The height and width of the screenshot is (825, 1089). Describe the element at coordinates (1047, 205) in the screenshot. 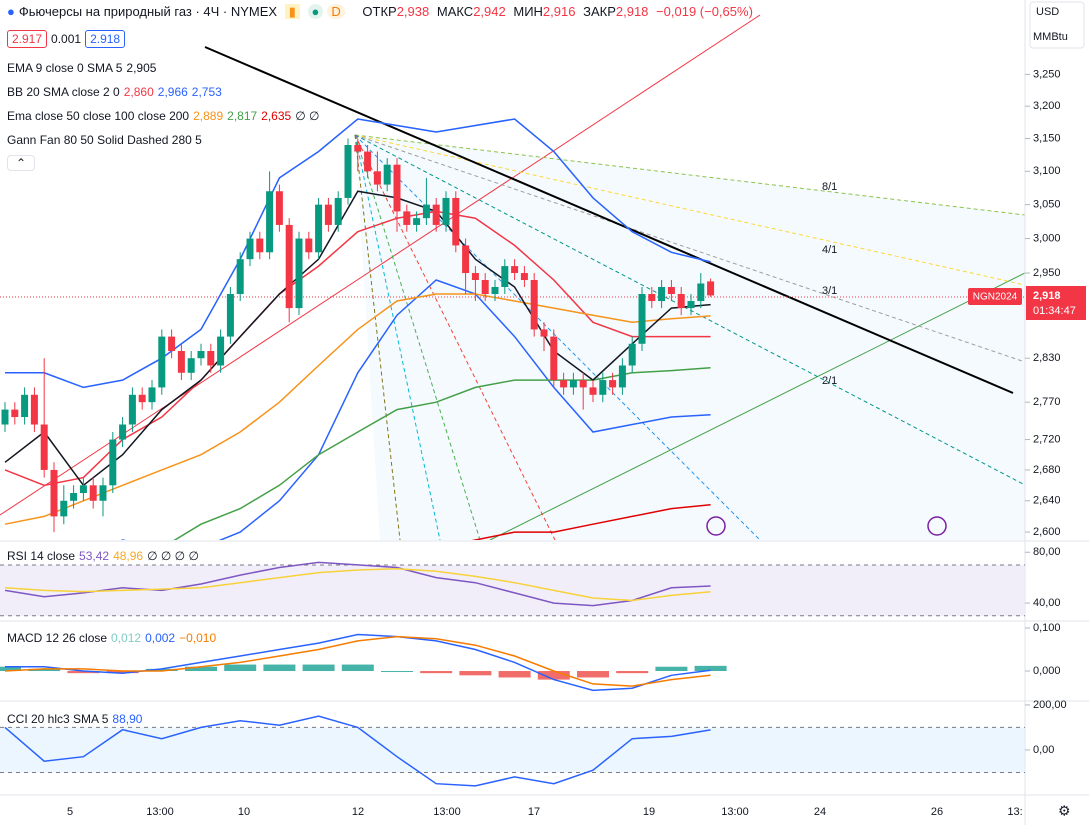

I see `y-tick-label: 3,050` at that location.